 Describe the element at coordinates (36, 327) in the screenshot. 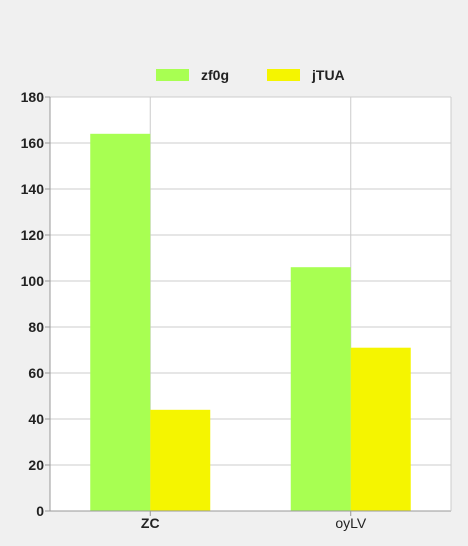

I see `y-tick-label: 80` at that location.